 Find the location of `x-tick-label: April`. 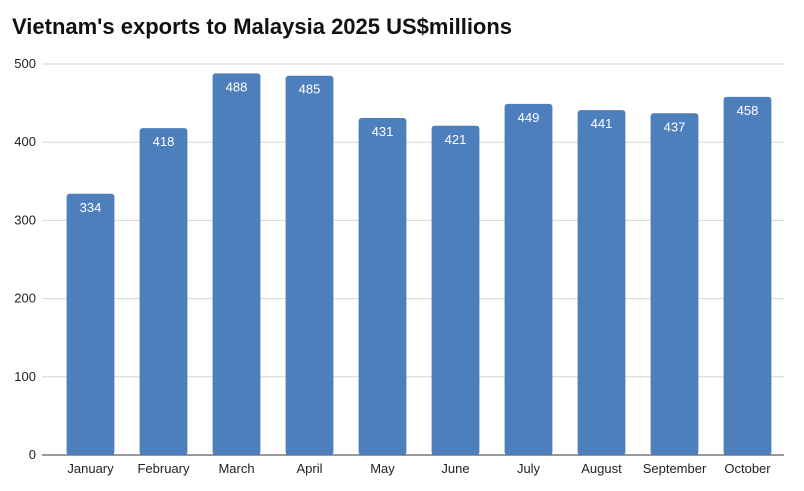

x-tick-label: April is located at coordinates (309, 468).